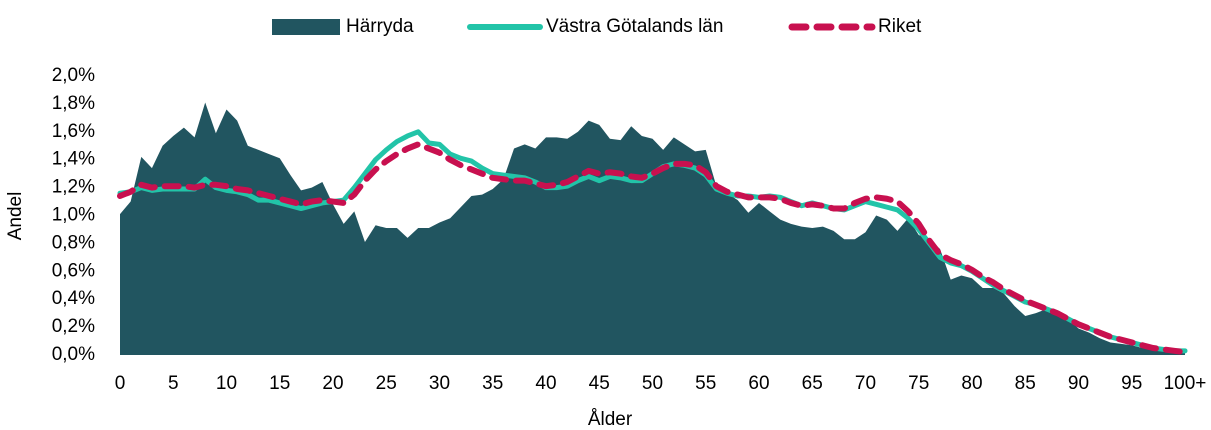 The width and height of the screenshot is (1211, 430). Describe the element at coordinates (610, 419) in the screenshot. I see `x-axis-label: Ålder` at that location.